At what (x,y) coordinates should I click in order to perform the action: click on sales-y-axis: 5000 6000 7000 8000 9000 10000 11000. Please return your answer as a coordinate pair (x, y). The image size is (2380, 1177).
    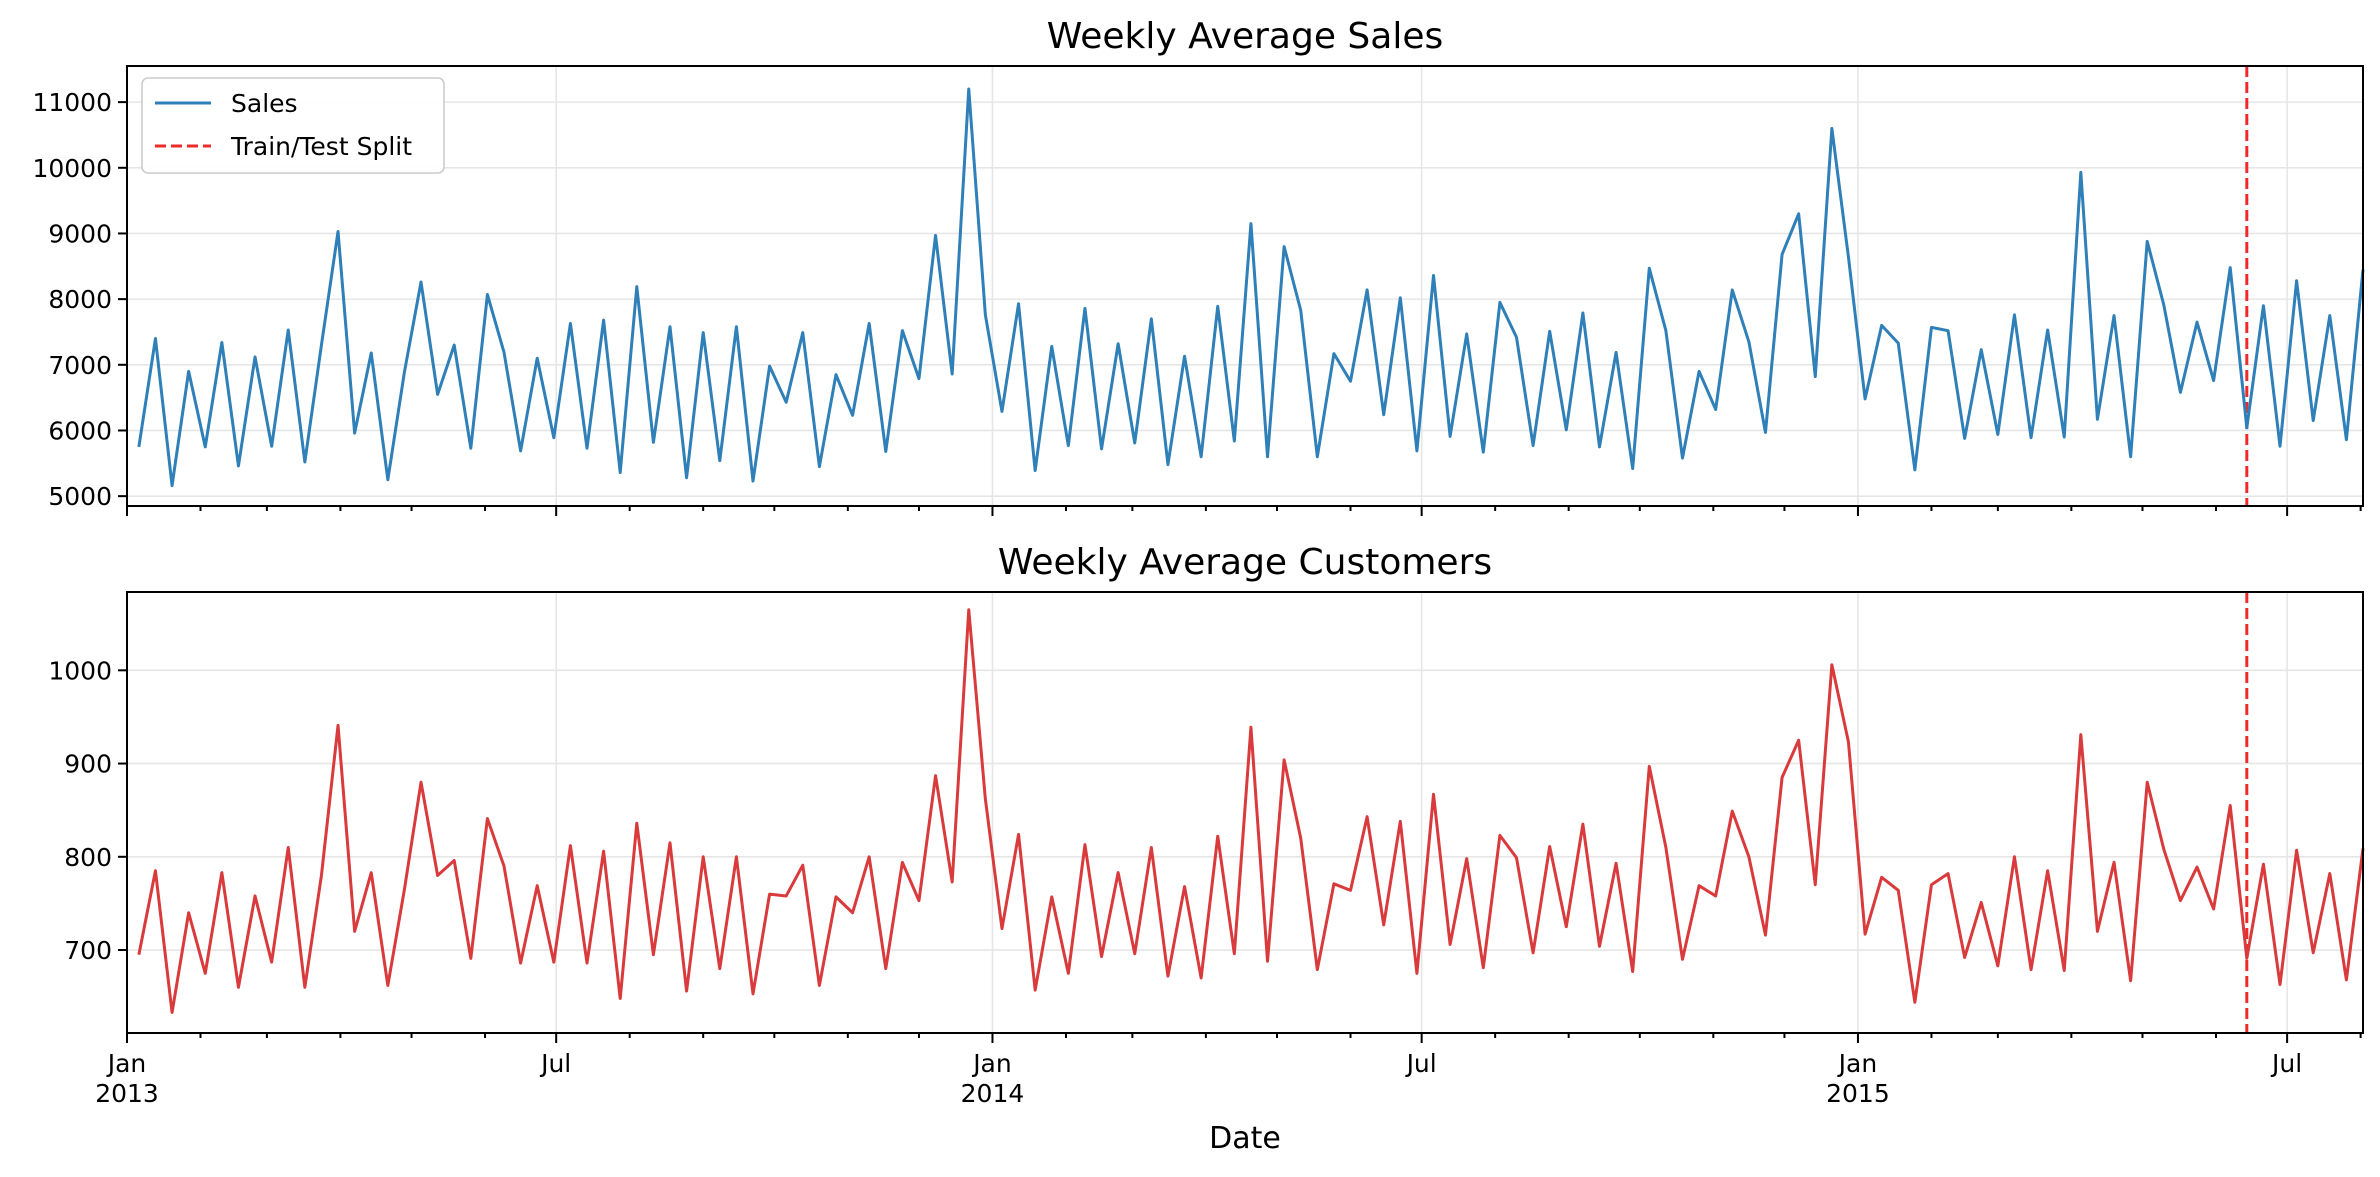
    Looking at the image, I should click on (79, 299).